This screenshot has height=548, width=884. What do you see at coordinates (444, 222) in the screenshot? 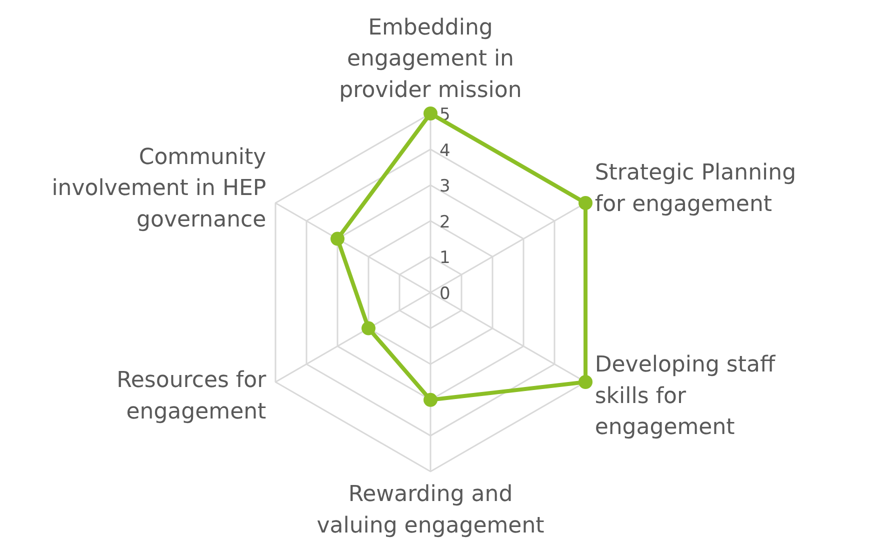
I see `y-tick-label: 2` at bounding box center [444, 222].